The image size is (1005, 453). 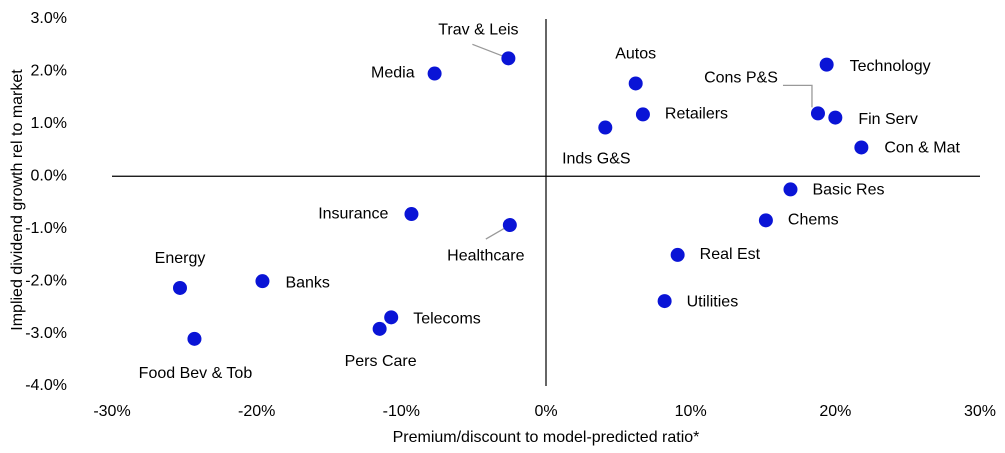 I want to click on point-label: Telecoms, so click(x=447, y=319).